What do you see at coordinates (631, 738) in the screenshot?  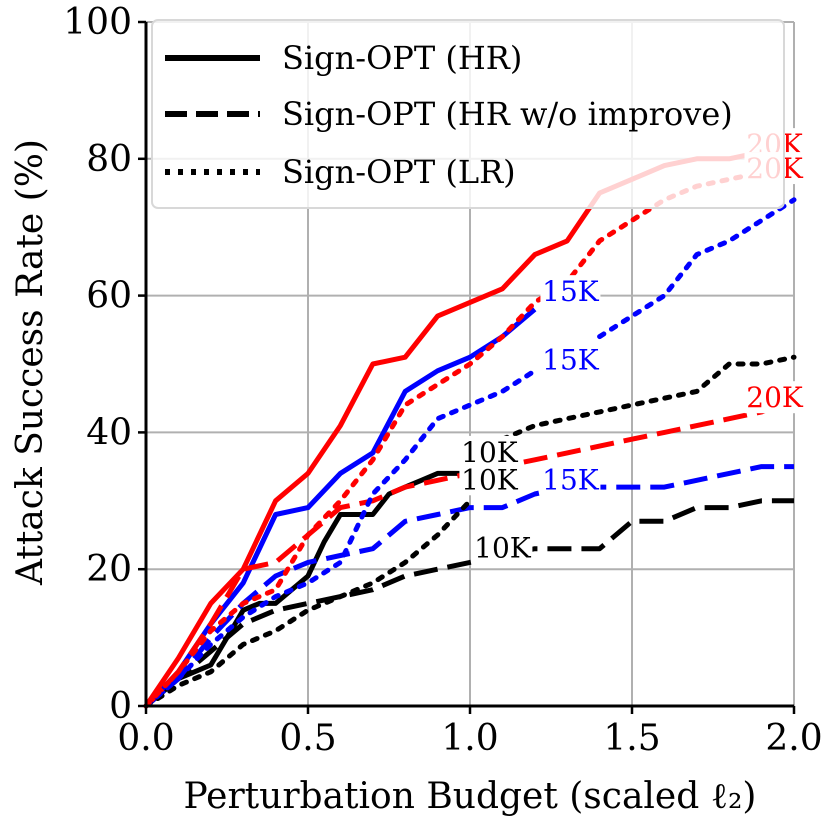 I see `x-tick-label: 1.5` at bounding box center [631, 738].